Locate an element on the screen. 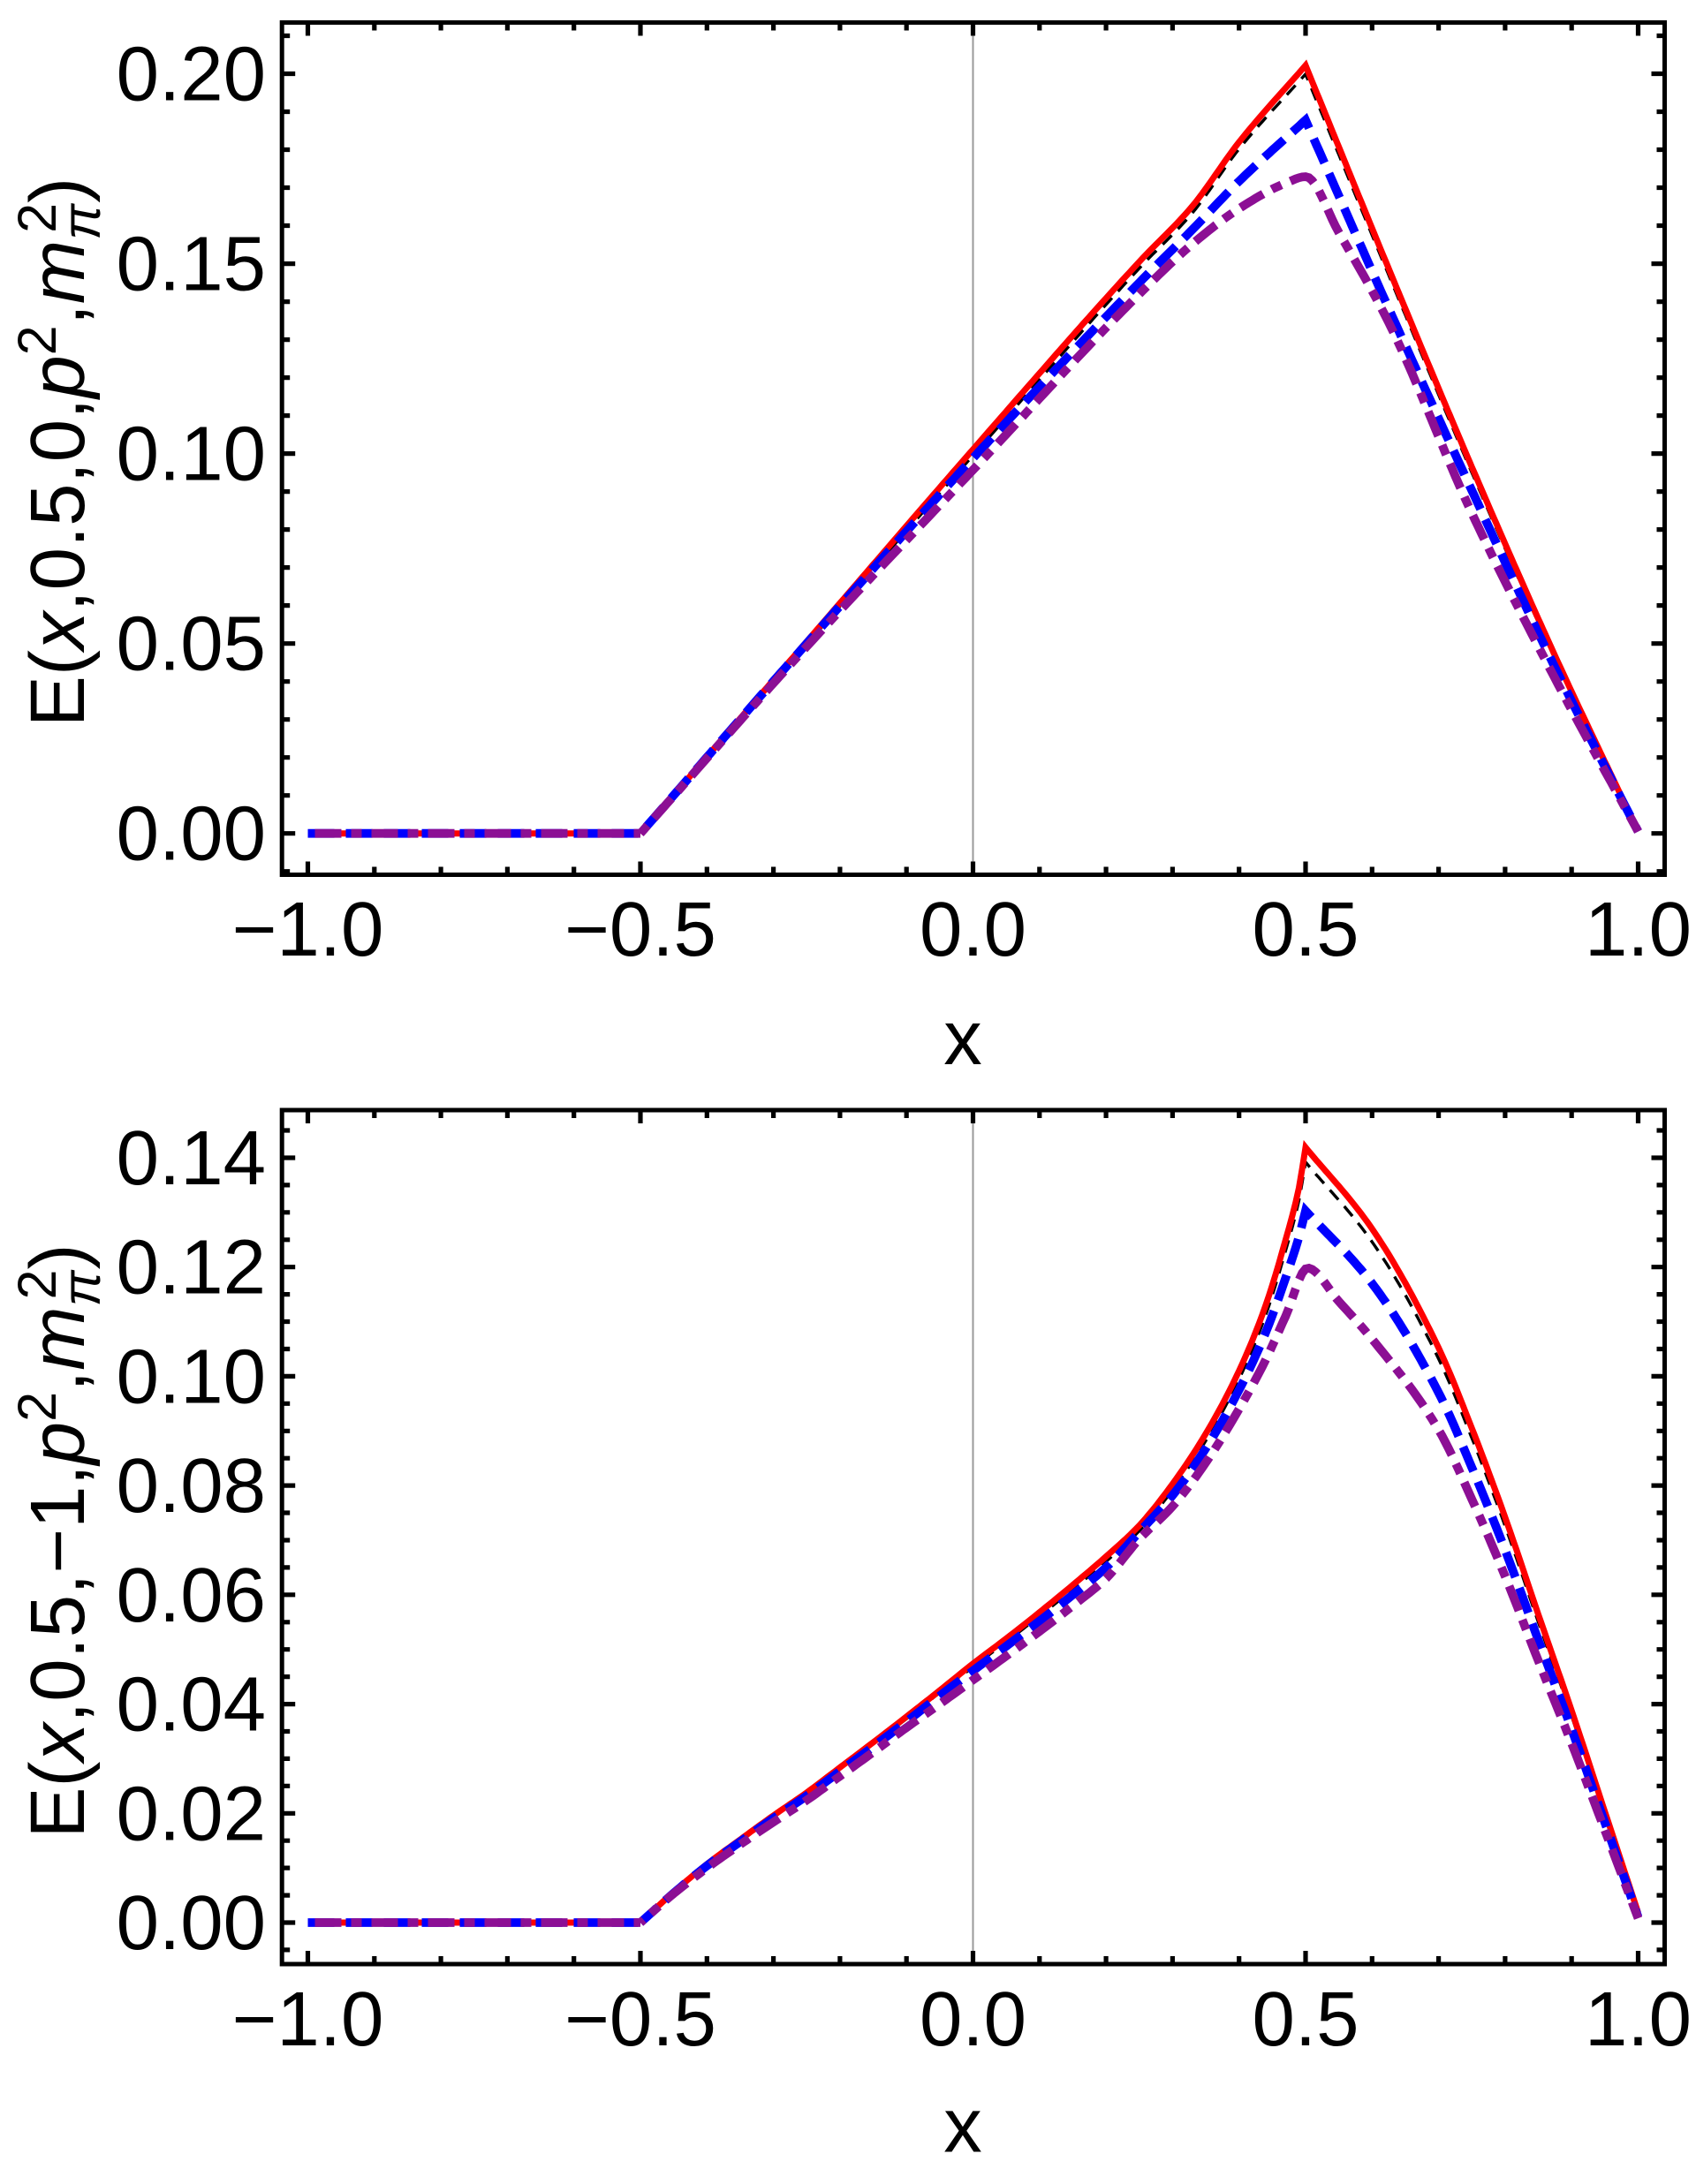 This screenshot has height=2184, width=1696. svg-text: 0.02 is located at coordinates (191, 1813).